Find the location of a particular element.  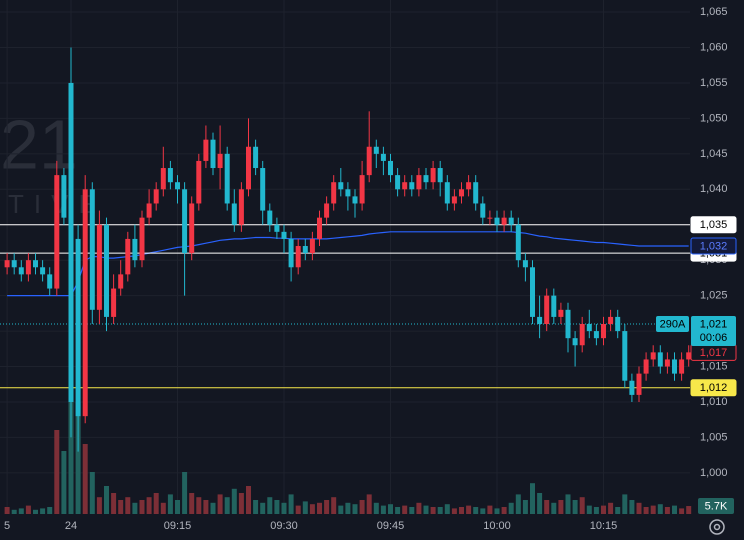

icon-ring is located at coordinates (717, 527).